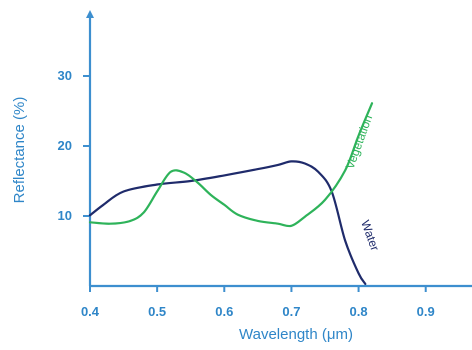 The height and width of the screenshot is (350, 472). I want to click on x-tick-label: 0.5, so click(157, 311).